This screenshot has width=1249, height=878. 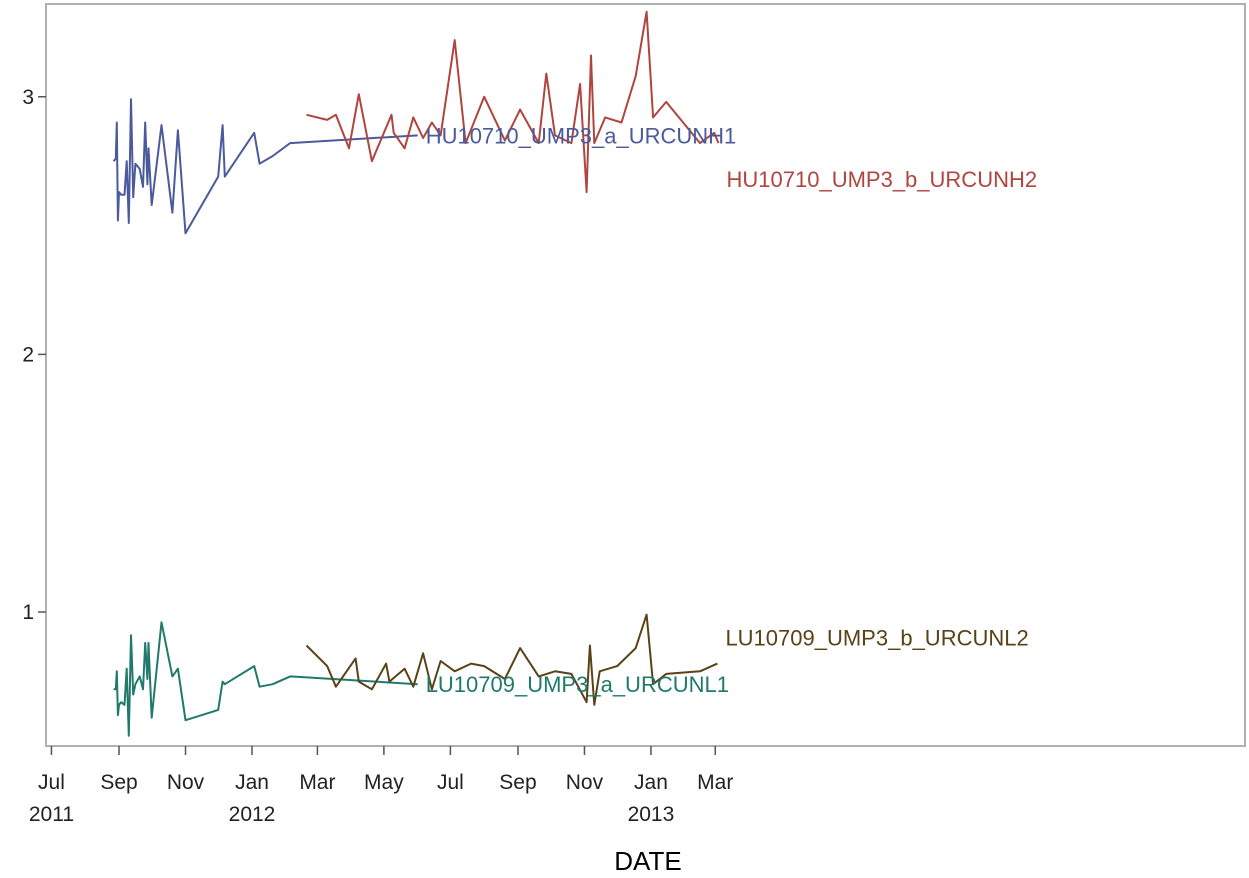 What do you see at coordinates (876, 638) in the screenshot?
I see `series-label-4: LU10709_UMP3_b_URCUNL2` at bounding box center [876, 638].